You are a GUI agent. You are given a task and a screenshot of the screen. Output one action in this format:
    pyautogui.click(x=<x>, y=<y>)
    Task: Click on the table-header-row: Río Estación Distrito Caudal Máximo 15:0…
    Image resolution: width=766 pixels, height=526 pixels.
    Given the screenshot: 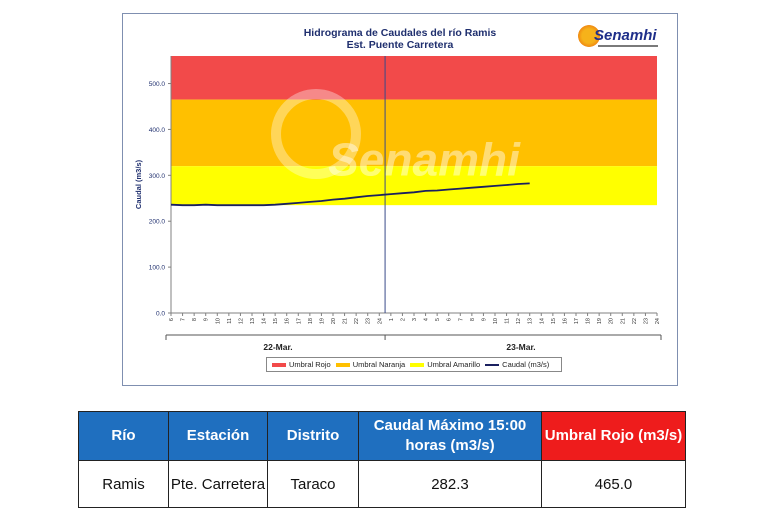 What is the action you would take?
    pyautogui.click(x=382, y=436)
    